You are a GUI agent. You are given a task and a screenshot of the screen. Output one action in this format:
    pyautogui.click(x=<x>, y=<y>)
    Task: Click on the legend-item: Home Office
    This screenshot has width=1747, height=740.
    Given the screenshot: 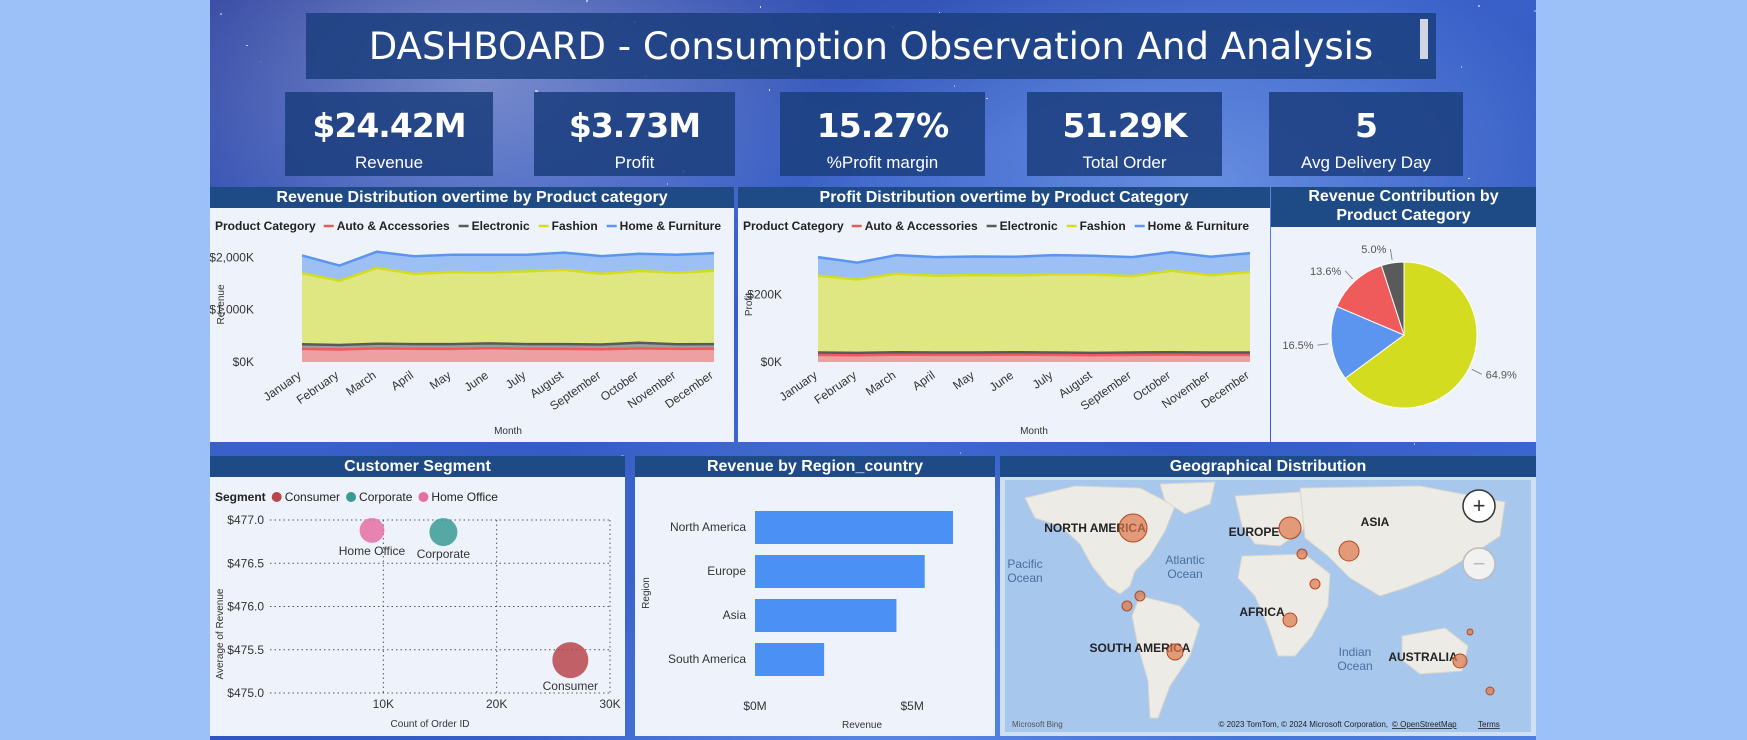 What is the action you would take?
    pyautogui.click(x=464, y=497)
    